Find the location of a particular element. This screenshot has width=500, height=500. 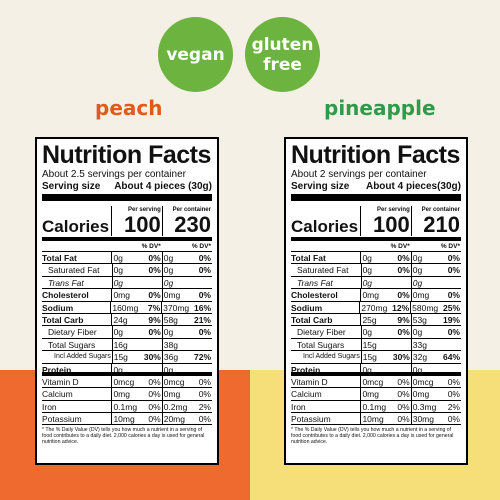

vegan-badge: vegan is located at coordinates (195, 54).